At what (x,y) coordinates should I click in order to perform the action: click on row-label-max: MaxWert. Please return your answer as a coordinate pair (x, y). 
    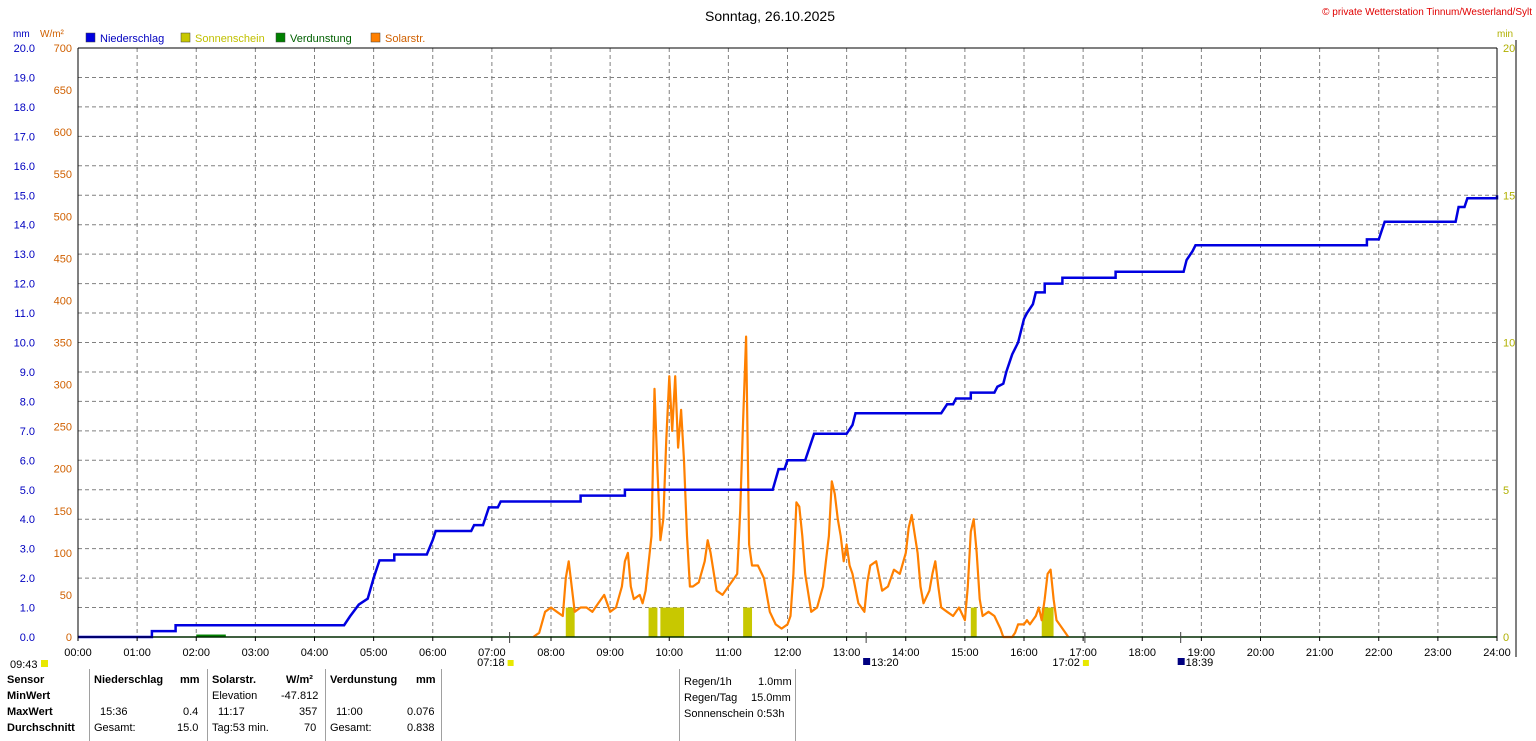
    Looking at the image, I should click on (30, 712).